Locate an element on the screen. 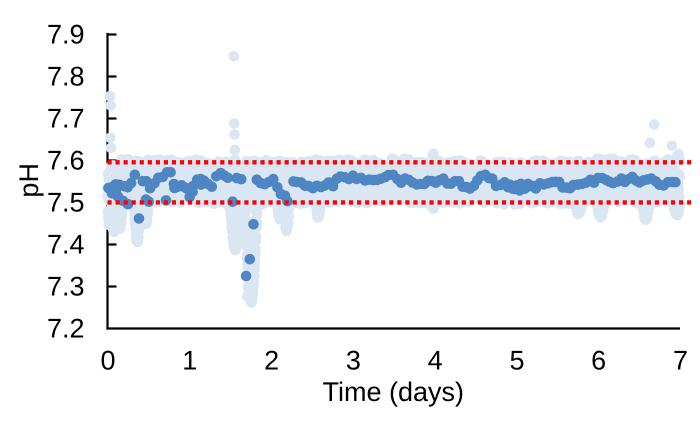 The image size is (700, 425). svg-text: 7.8 is located at coordinates (66, 77).